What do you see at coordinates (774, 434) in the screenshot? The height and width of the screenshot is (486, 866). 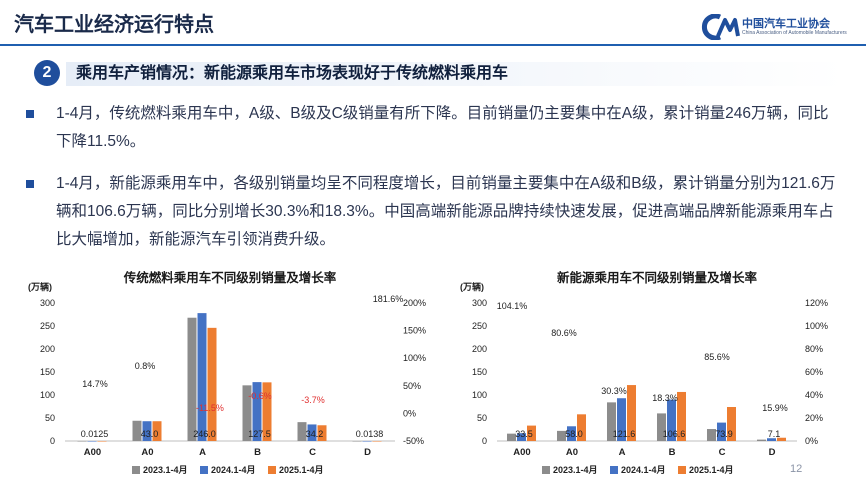 I see `value-label: 7.1` at bounding box center [774, 434].